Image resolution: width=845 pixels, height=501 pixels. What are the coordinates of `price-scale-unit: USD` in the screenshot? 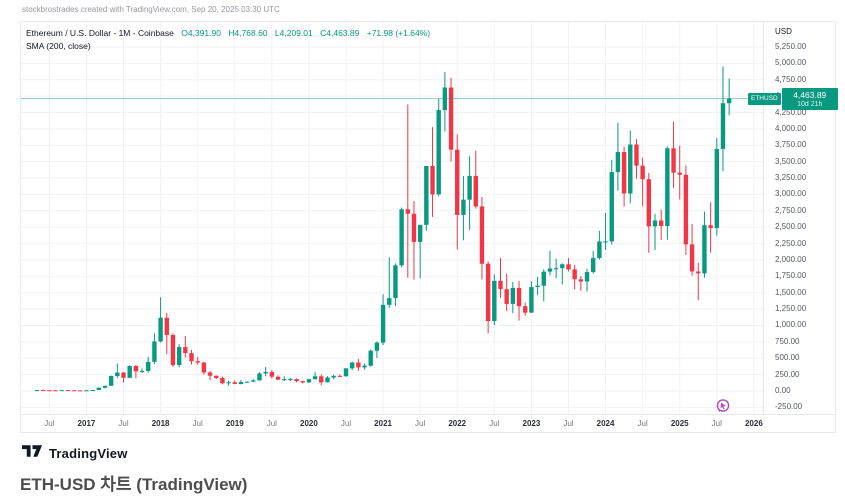 It's located at (783, 31).